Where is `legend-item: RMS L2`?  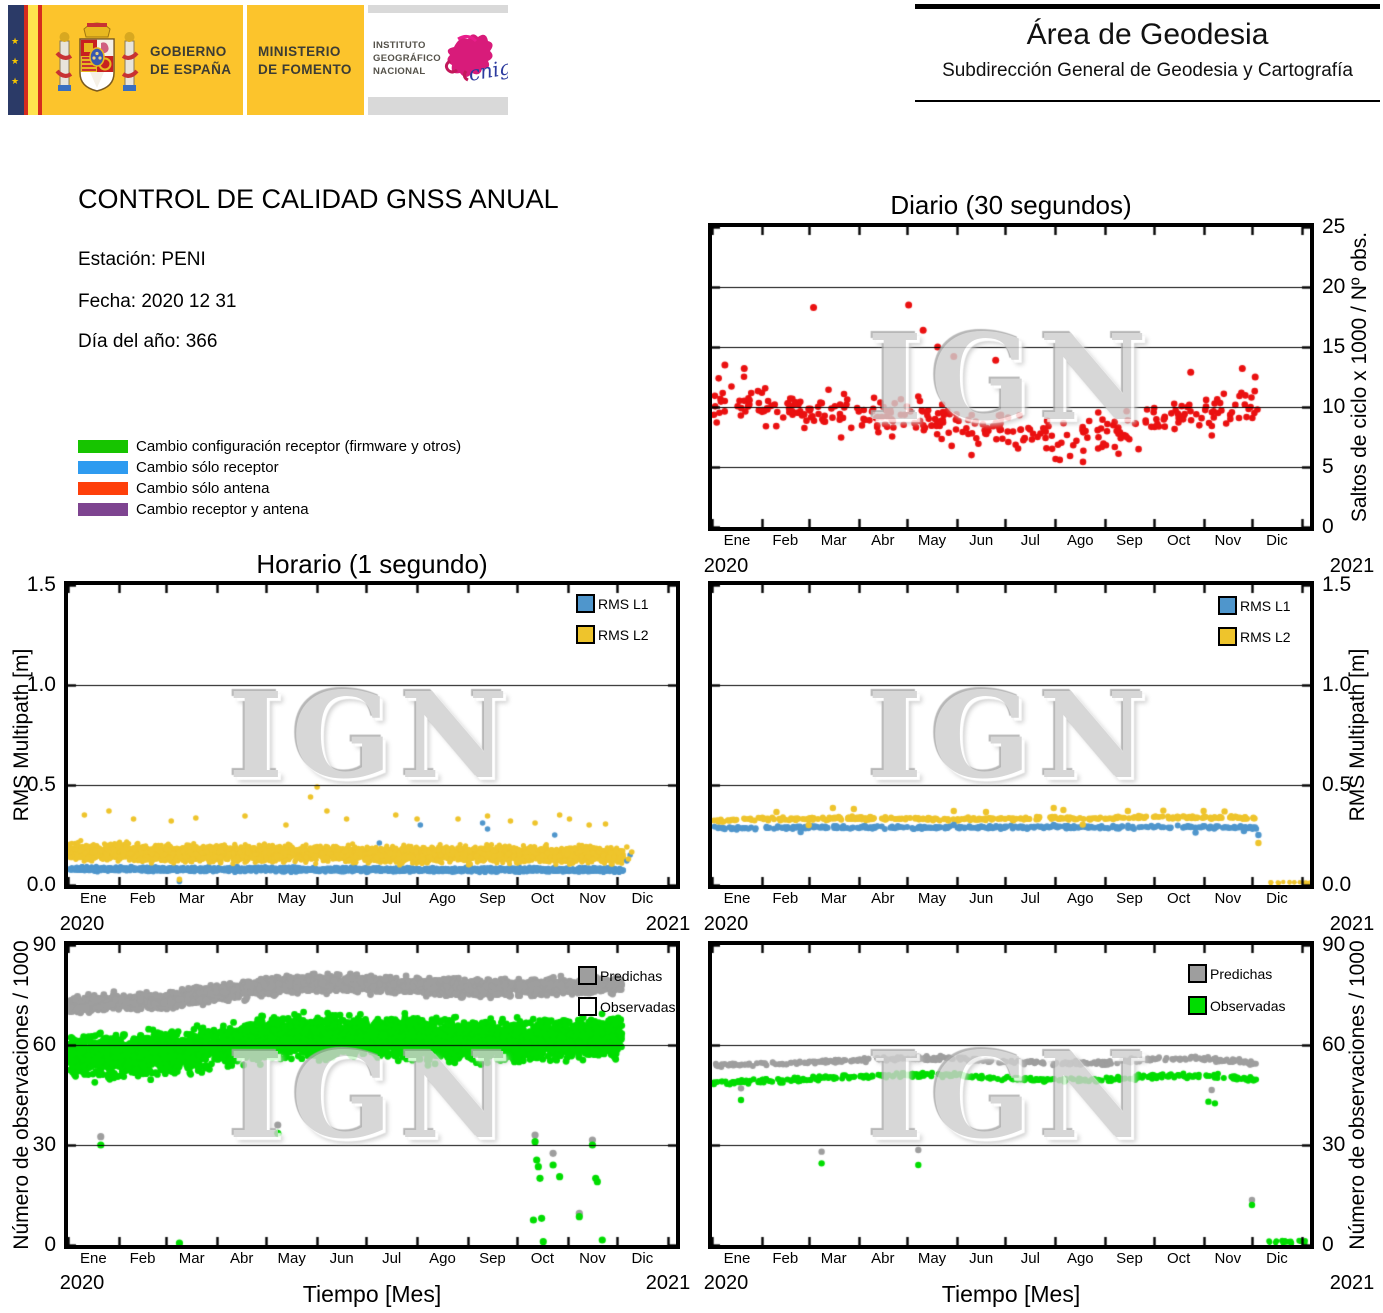
legend-item: RMS L2 is located at coordinates (1254, 637).